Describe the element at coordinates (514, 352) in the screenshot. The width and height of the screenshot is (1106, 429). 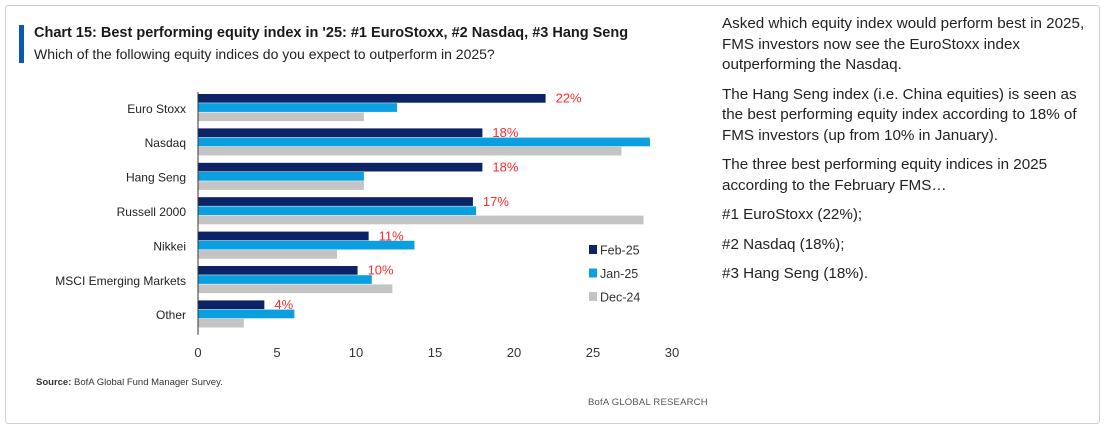
I see `x-tick-label: 20` at that location.